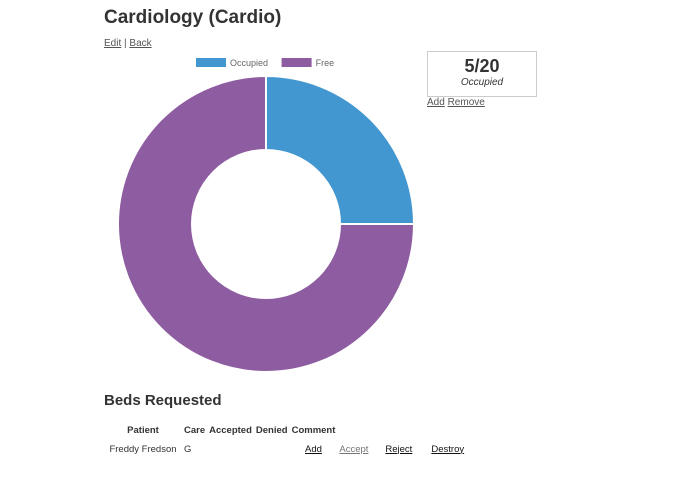 Image resolution: width=695 pixels, height=494 pixels. What do you see at coordinates (143, 430) in the screenshot?
I see `column-header-patient: Patient` at bounding box center [143, 430].